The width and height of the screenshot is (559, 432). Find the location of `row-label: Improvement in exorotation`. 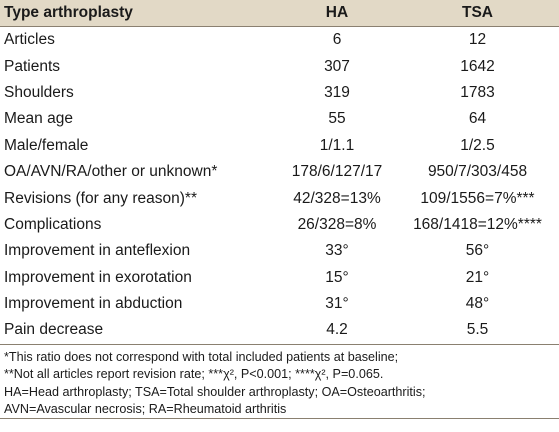

row-label: Improvement in exorotation is located at coordinates (98, 277).